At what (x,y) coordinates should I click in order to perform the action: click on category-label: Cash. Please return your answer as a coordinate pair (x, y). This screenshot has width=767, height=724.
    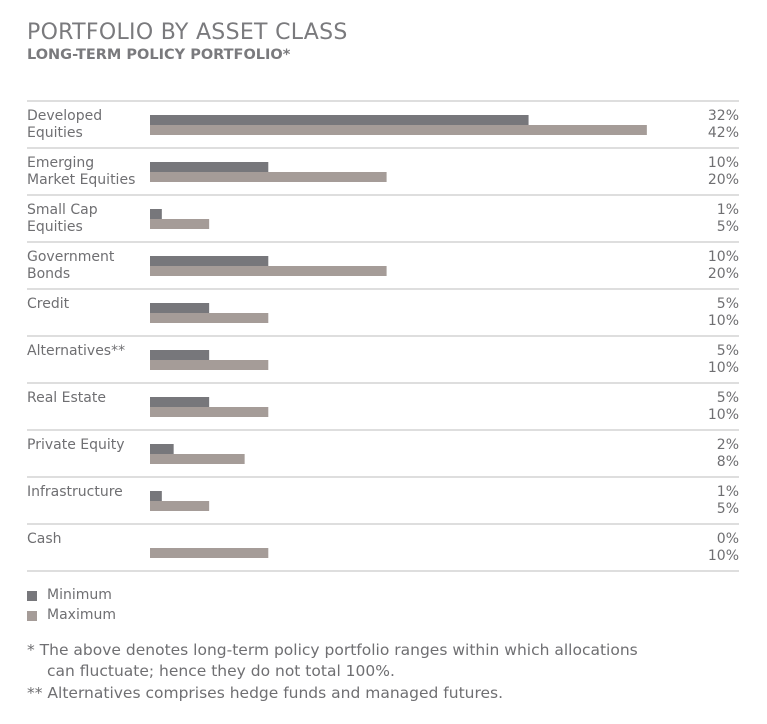
    Looking at the image, I should click on (44, 539).